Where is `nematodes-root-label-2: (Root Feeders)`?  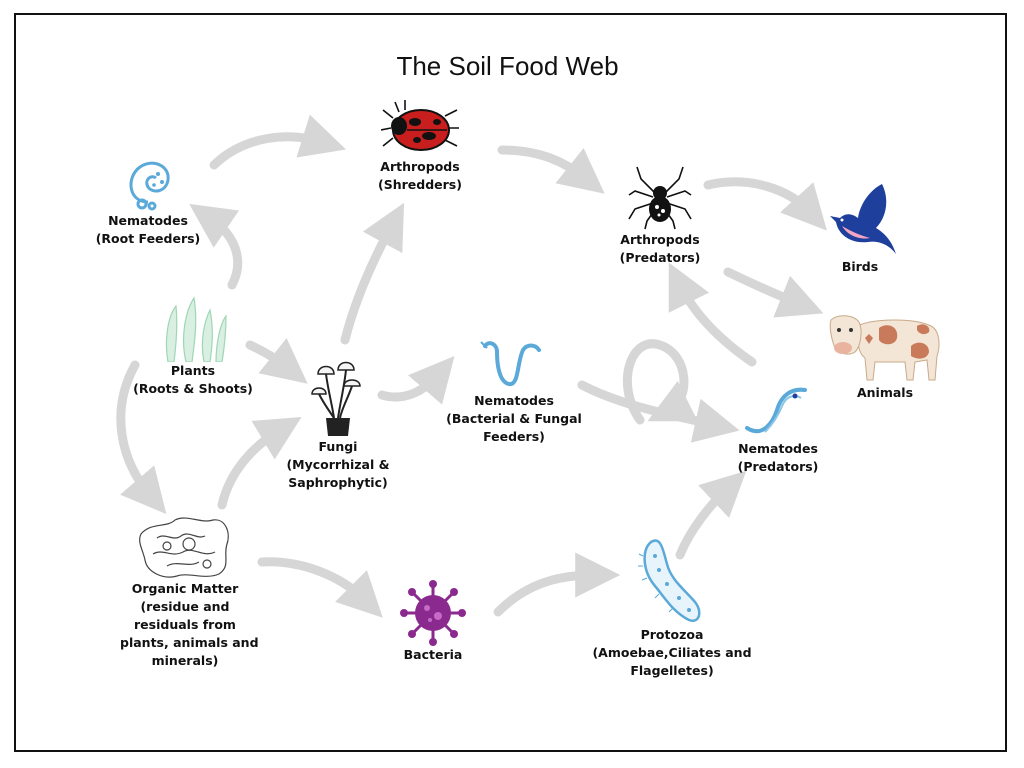
nematodes-root-label-2: (Root Feeders) is located at coordinates (148, 238).